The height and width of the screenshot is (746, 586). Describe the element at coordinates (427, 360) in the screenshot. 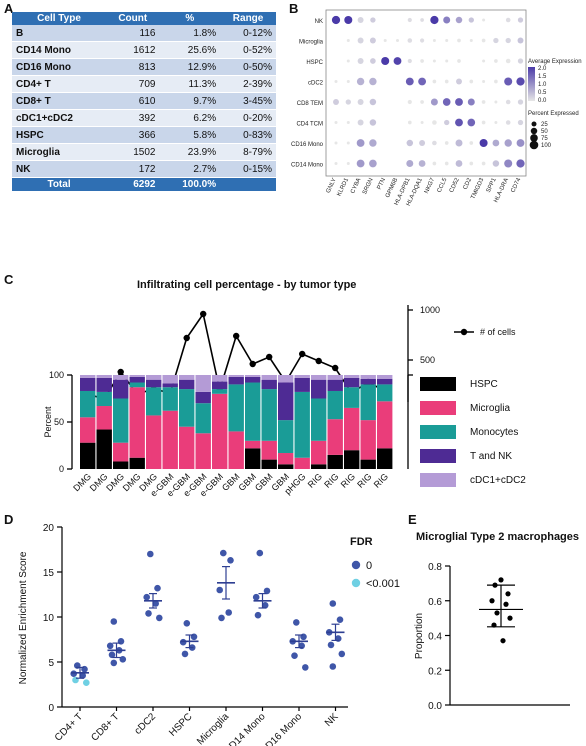

I see `line-axis-tick-label: 500` at that location.